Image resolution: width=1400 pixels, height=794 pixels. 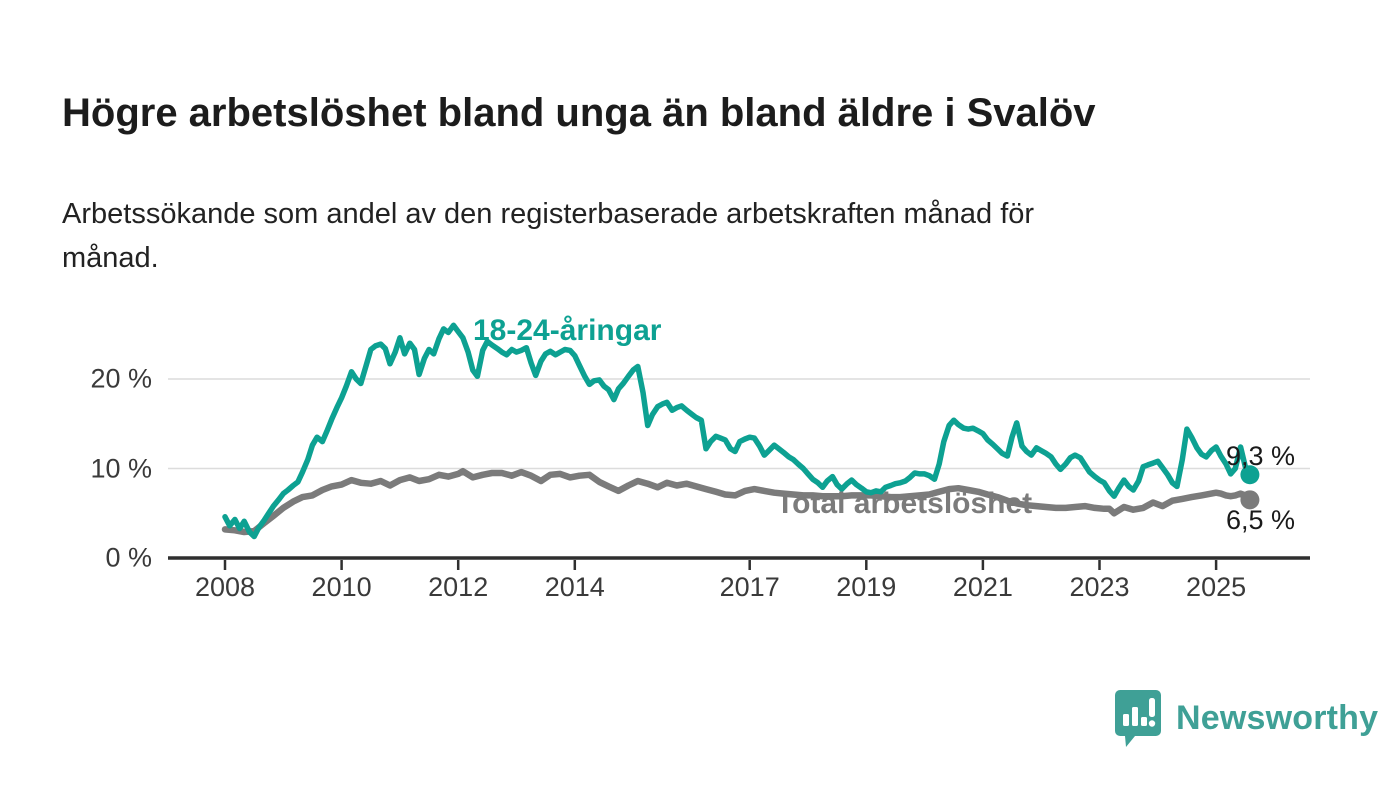 What do you see at coordinates (1250, 500) in the screenshot?
I see `series-end-dot-total` at bounding box center [1250, 500].